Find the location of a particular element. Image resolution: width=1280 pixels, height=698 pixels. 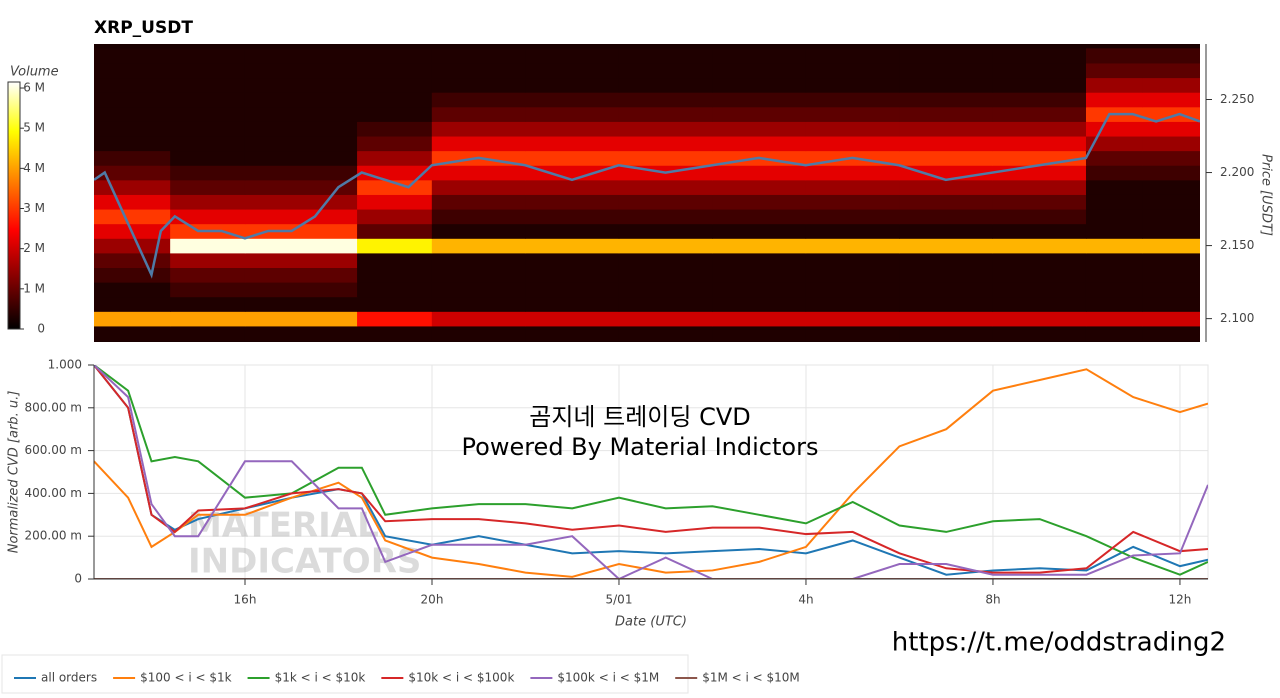

legend is located at coordinates (345, 674).